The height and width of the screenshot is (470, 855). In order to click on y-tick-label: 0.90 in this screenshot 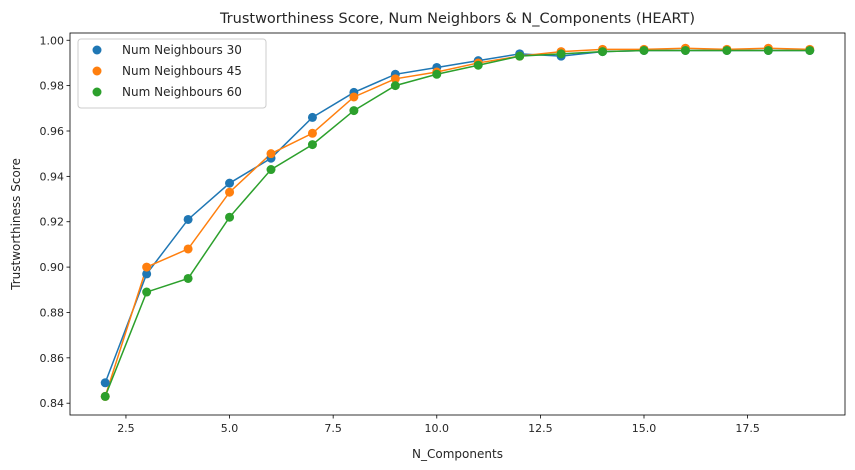, I will do `click(52, 267)`.